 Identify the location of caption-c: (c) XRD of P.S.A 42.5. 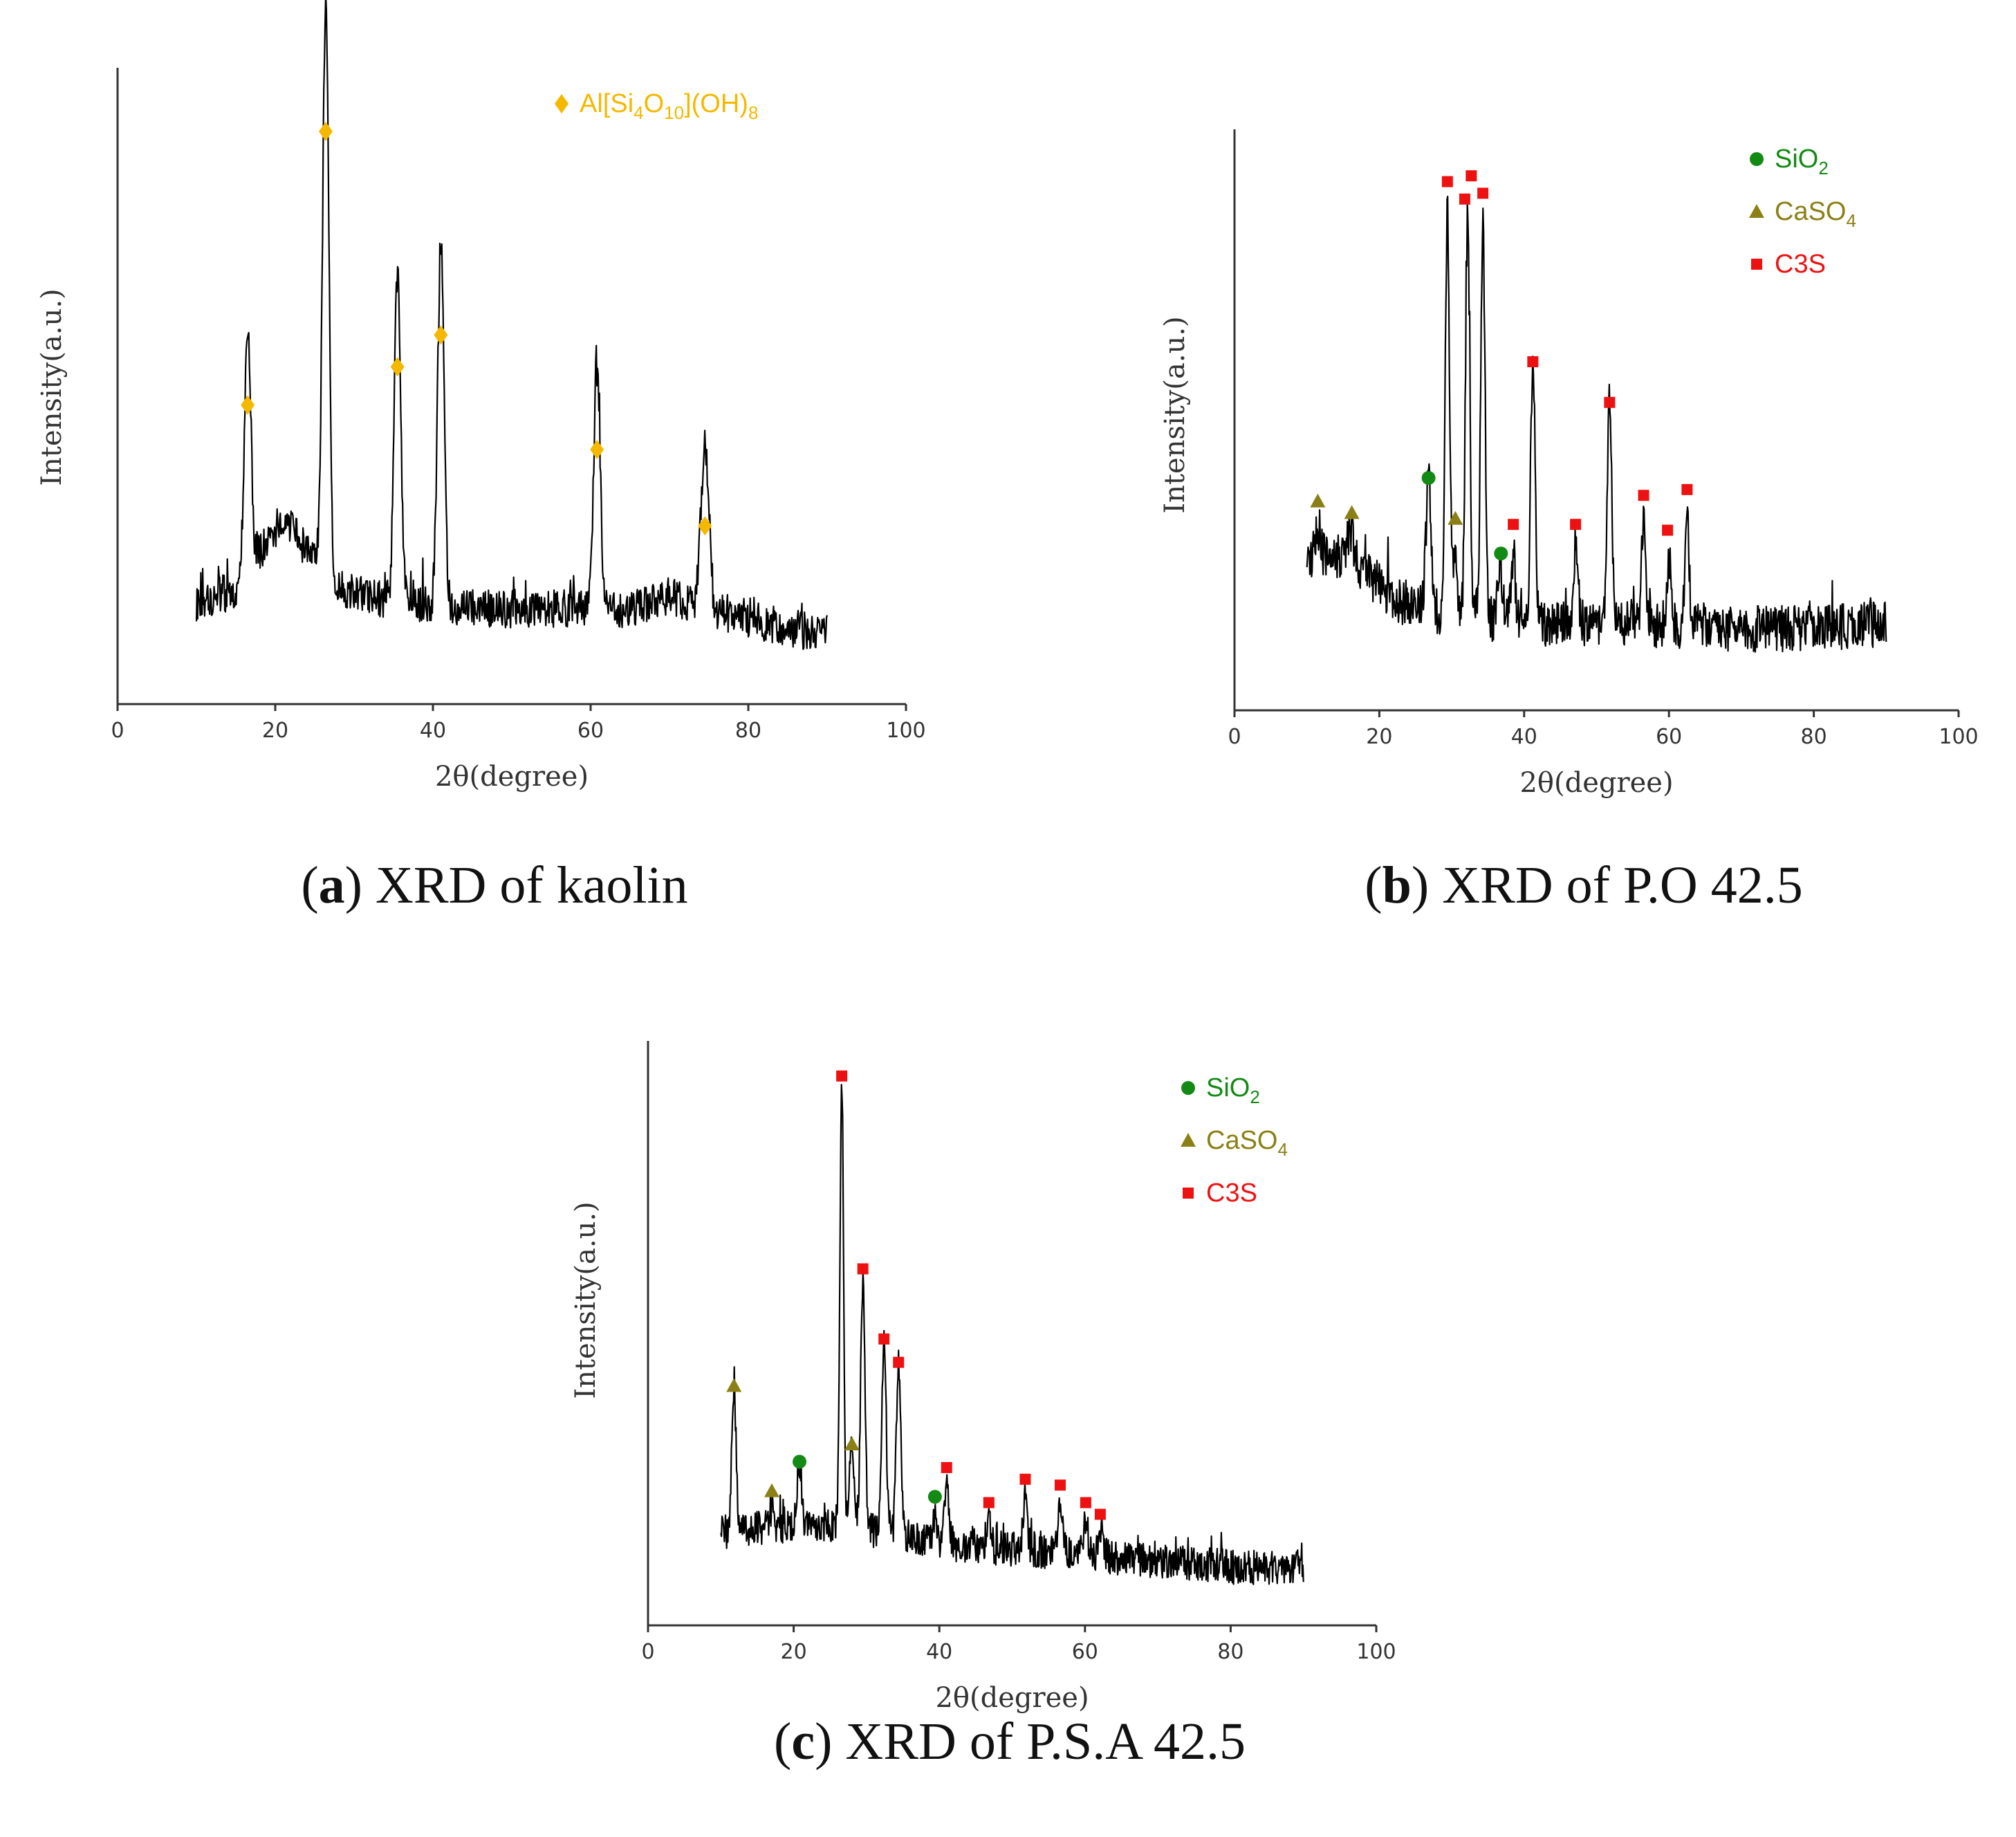
(1010, 1742).